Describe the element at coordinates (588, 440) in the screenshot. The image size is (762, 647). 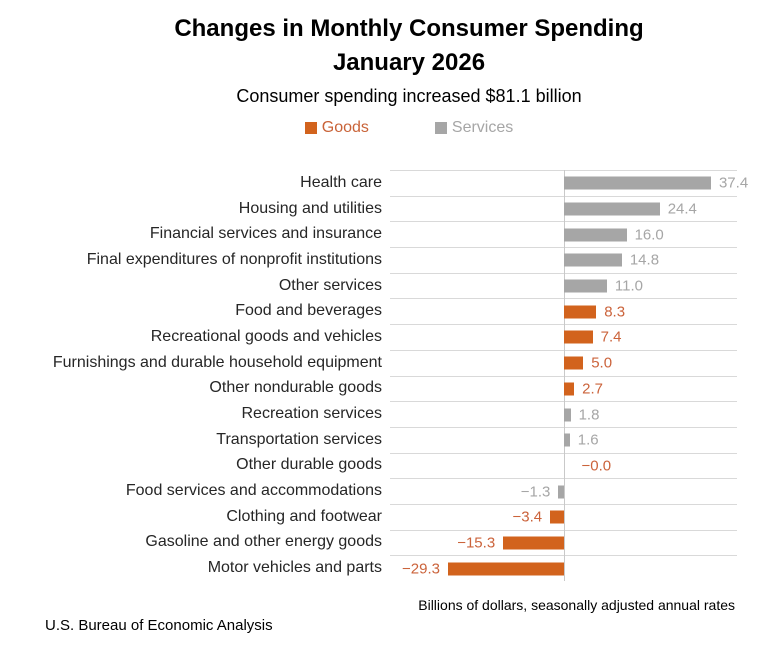
I see `value-label: 1.6` at that location.